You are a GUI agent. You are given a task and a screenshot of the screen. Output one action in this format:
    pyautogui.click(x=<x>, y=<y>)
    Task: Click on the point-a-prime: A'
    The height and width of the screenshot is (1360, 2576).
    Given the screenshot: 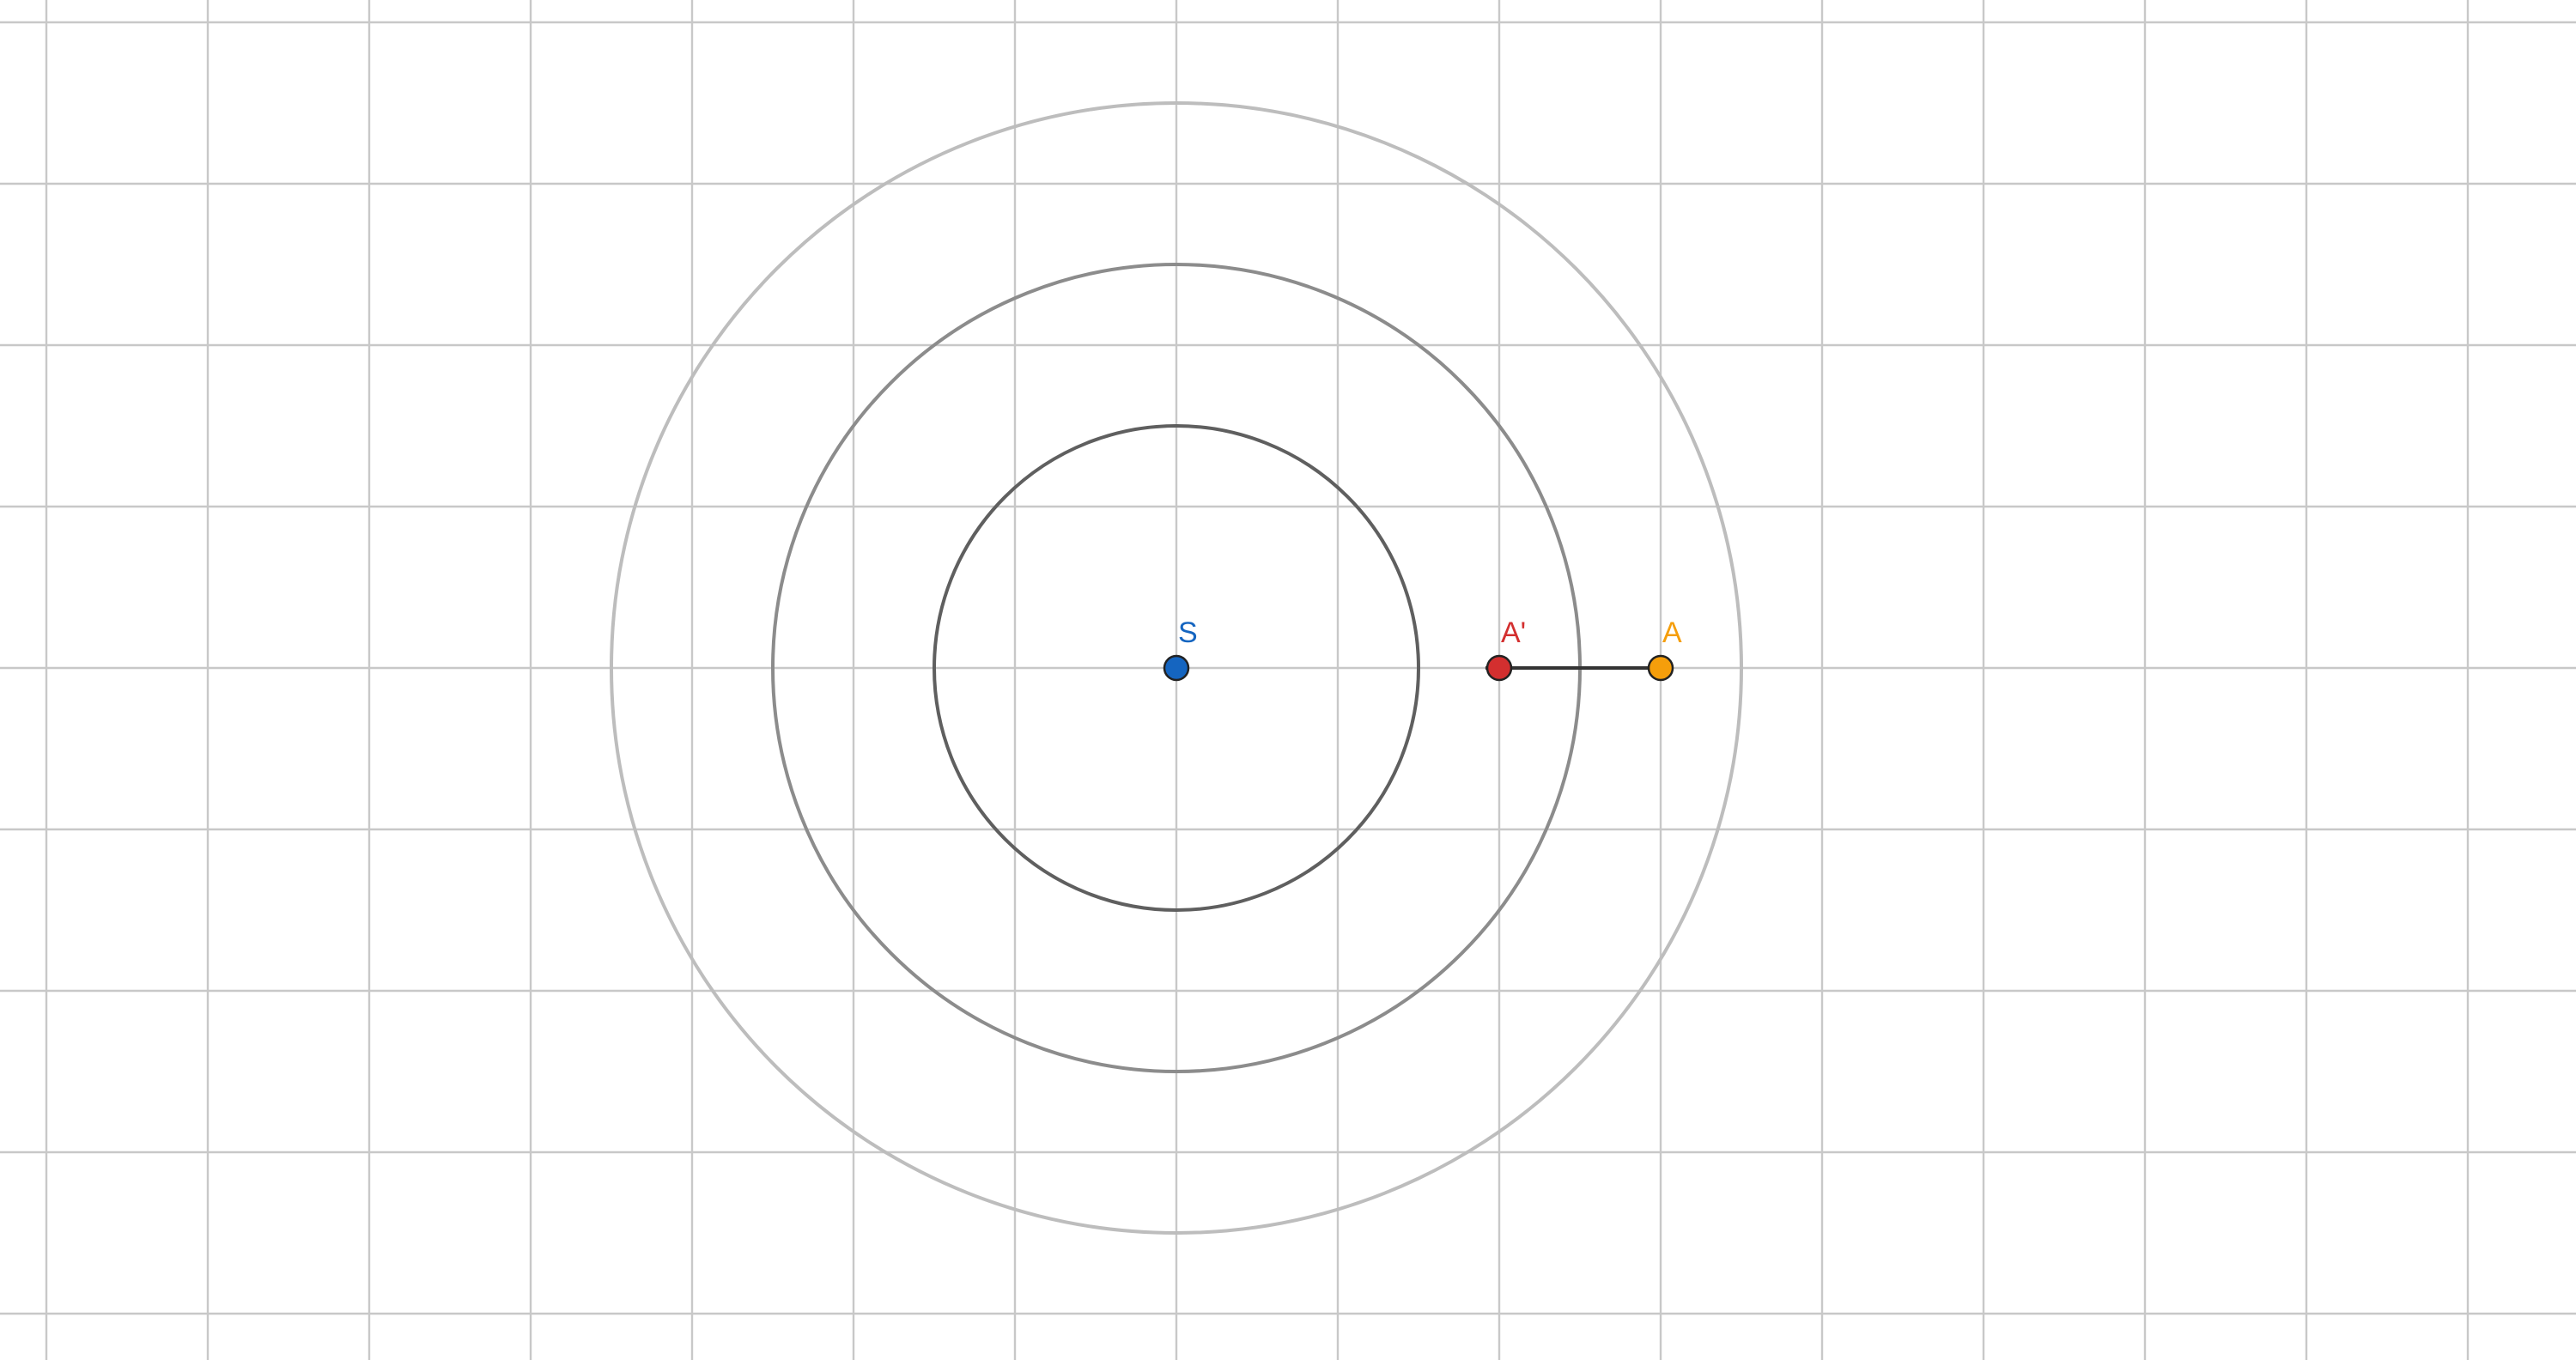 What is the action you would take?
    pyautogui.click(x=1506, y=649)
    